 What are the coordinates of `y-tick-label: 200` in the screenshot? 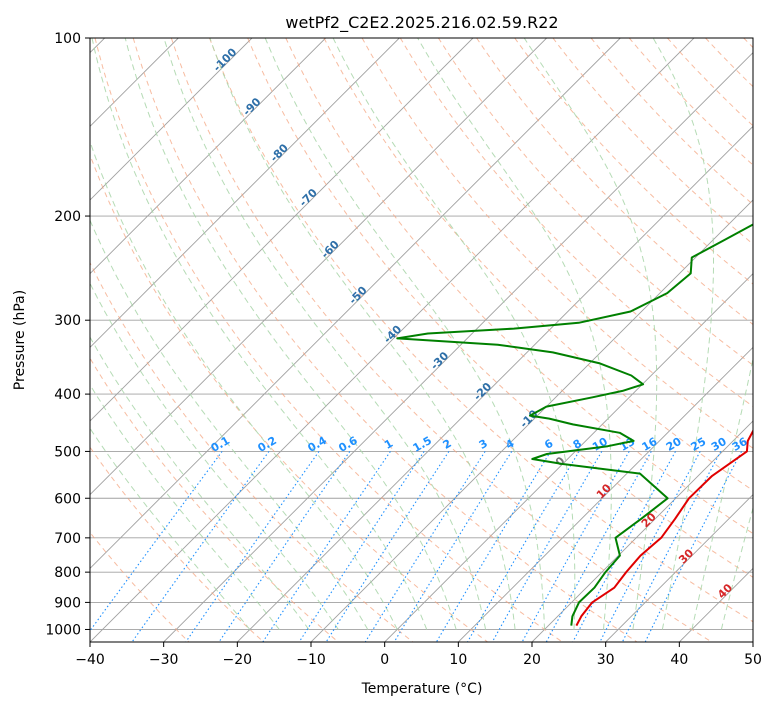 It's located at (67, 217).